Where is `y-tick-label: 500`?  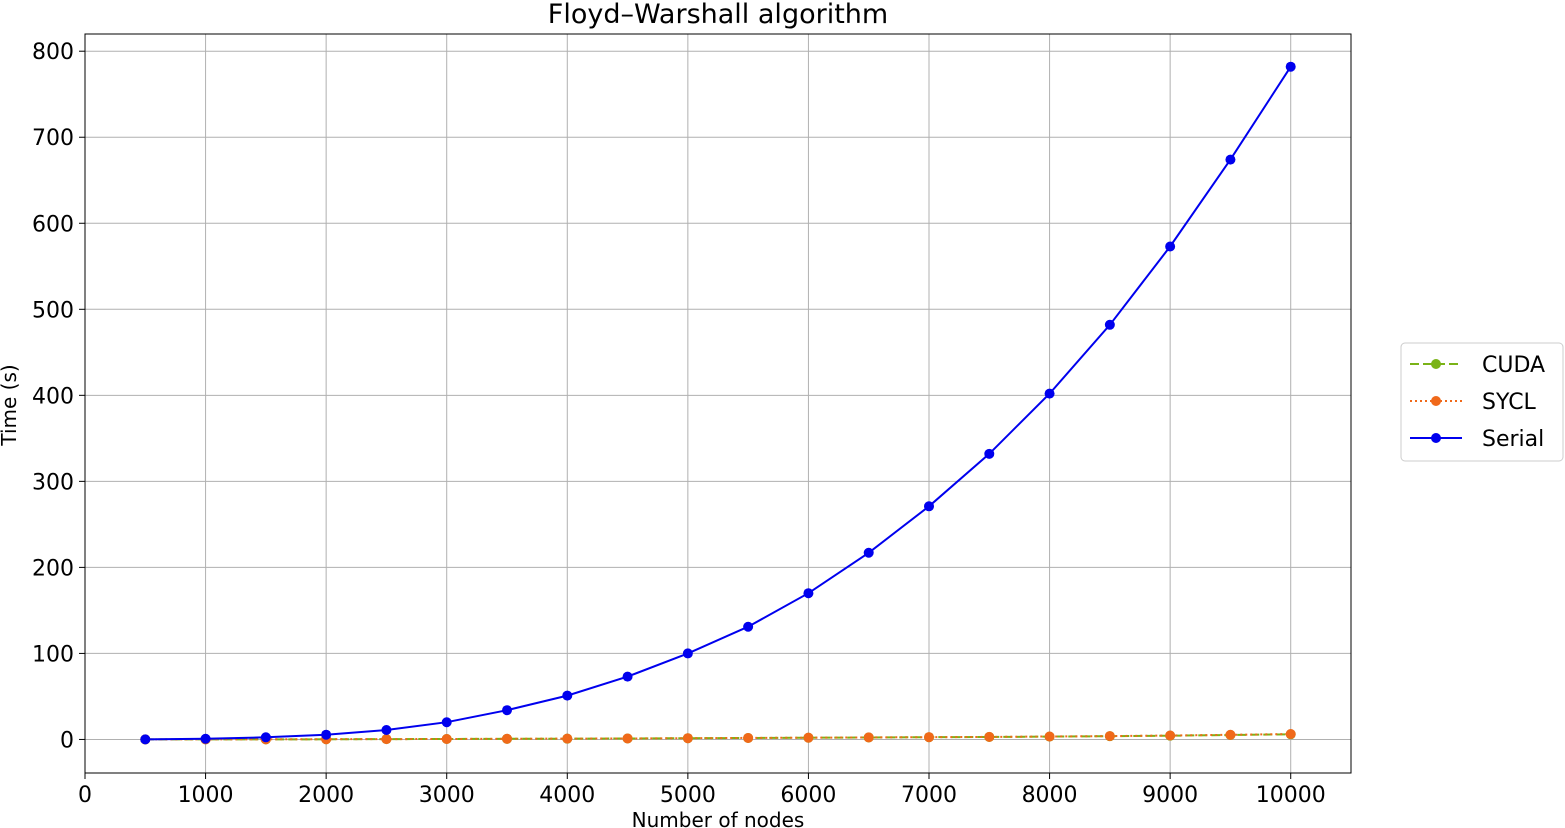 y-tick-label: 500 is located at coordinates (53, 310).